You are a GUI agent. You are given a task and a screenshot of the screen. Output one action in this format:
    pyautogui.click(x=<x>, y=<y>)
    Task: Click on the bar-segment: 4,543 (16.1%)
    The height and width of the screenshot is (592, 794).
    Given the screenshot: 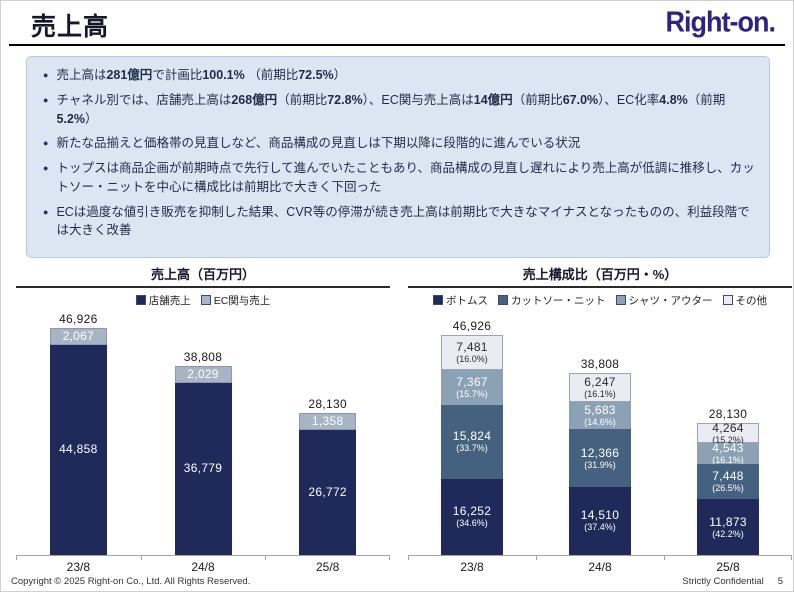 What is the action you would take?
    pyautogui.click(x=728, y=454)
    